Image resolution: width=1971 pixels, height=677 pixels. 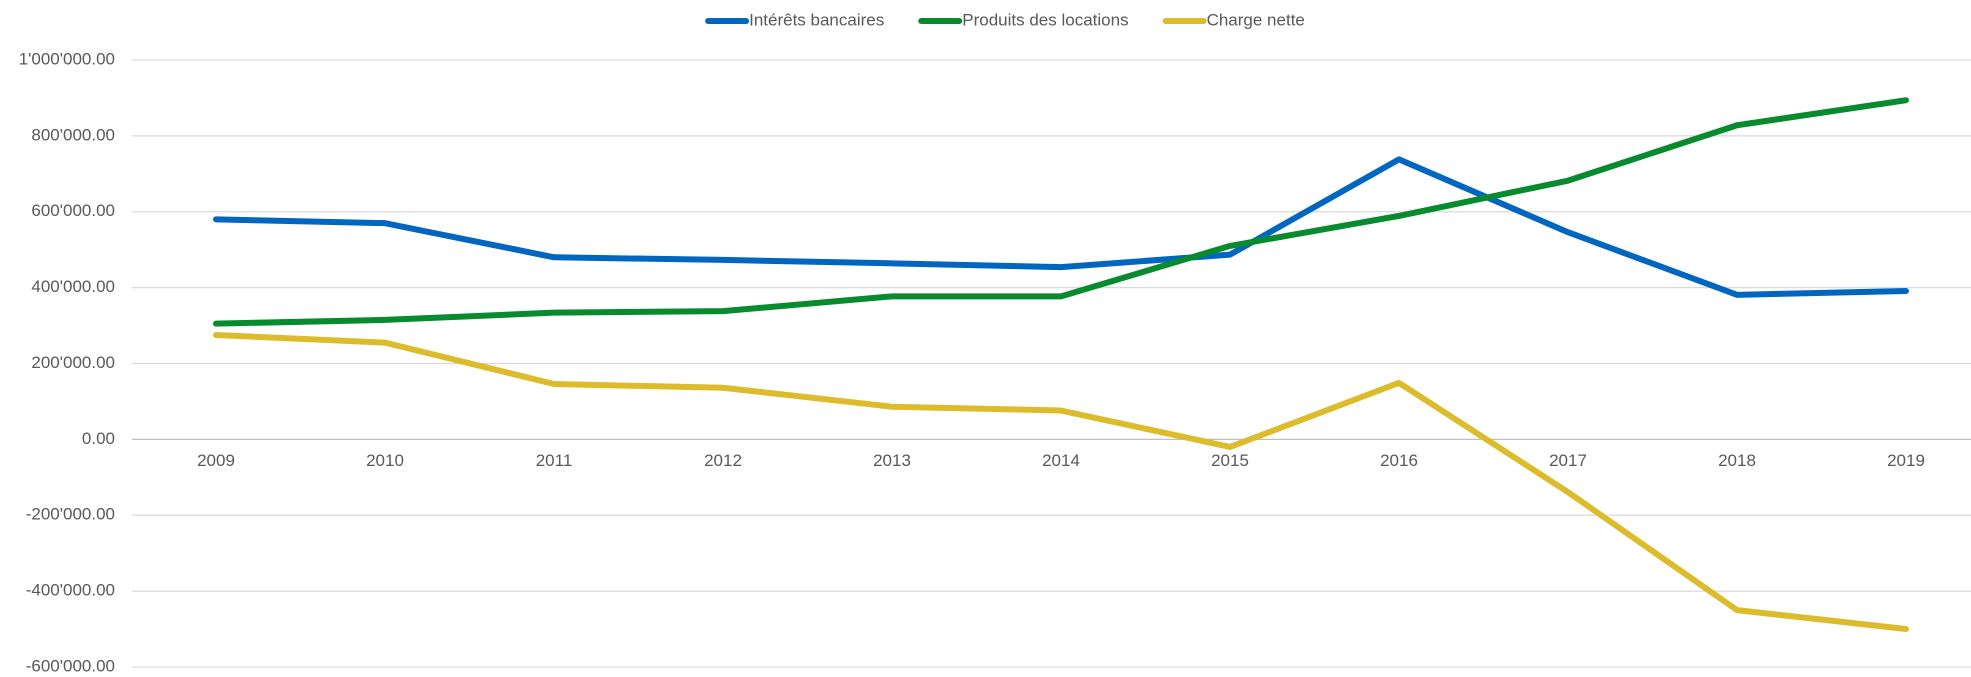 What do you see at coordinates (67, 58) in the screenshot?
I see `y-tick-label: 1'000'000.00` at bounding box center [67, 58].